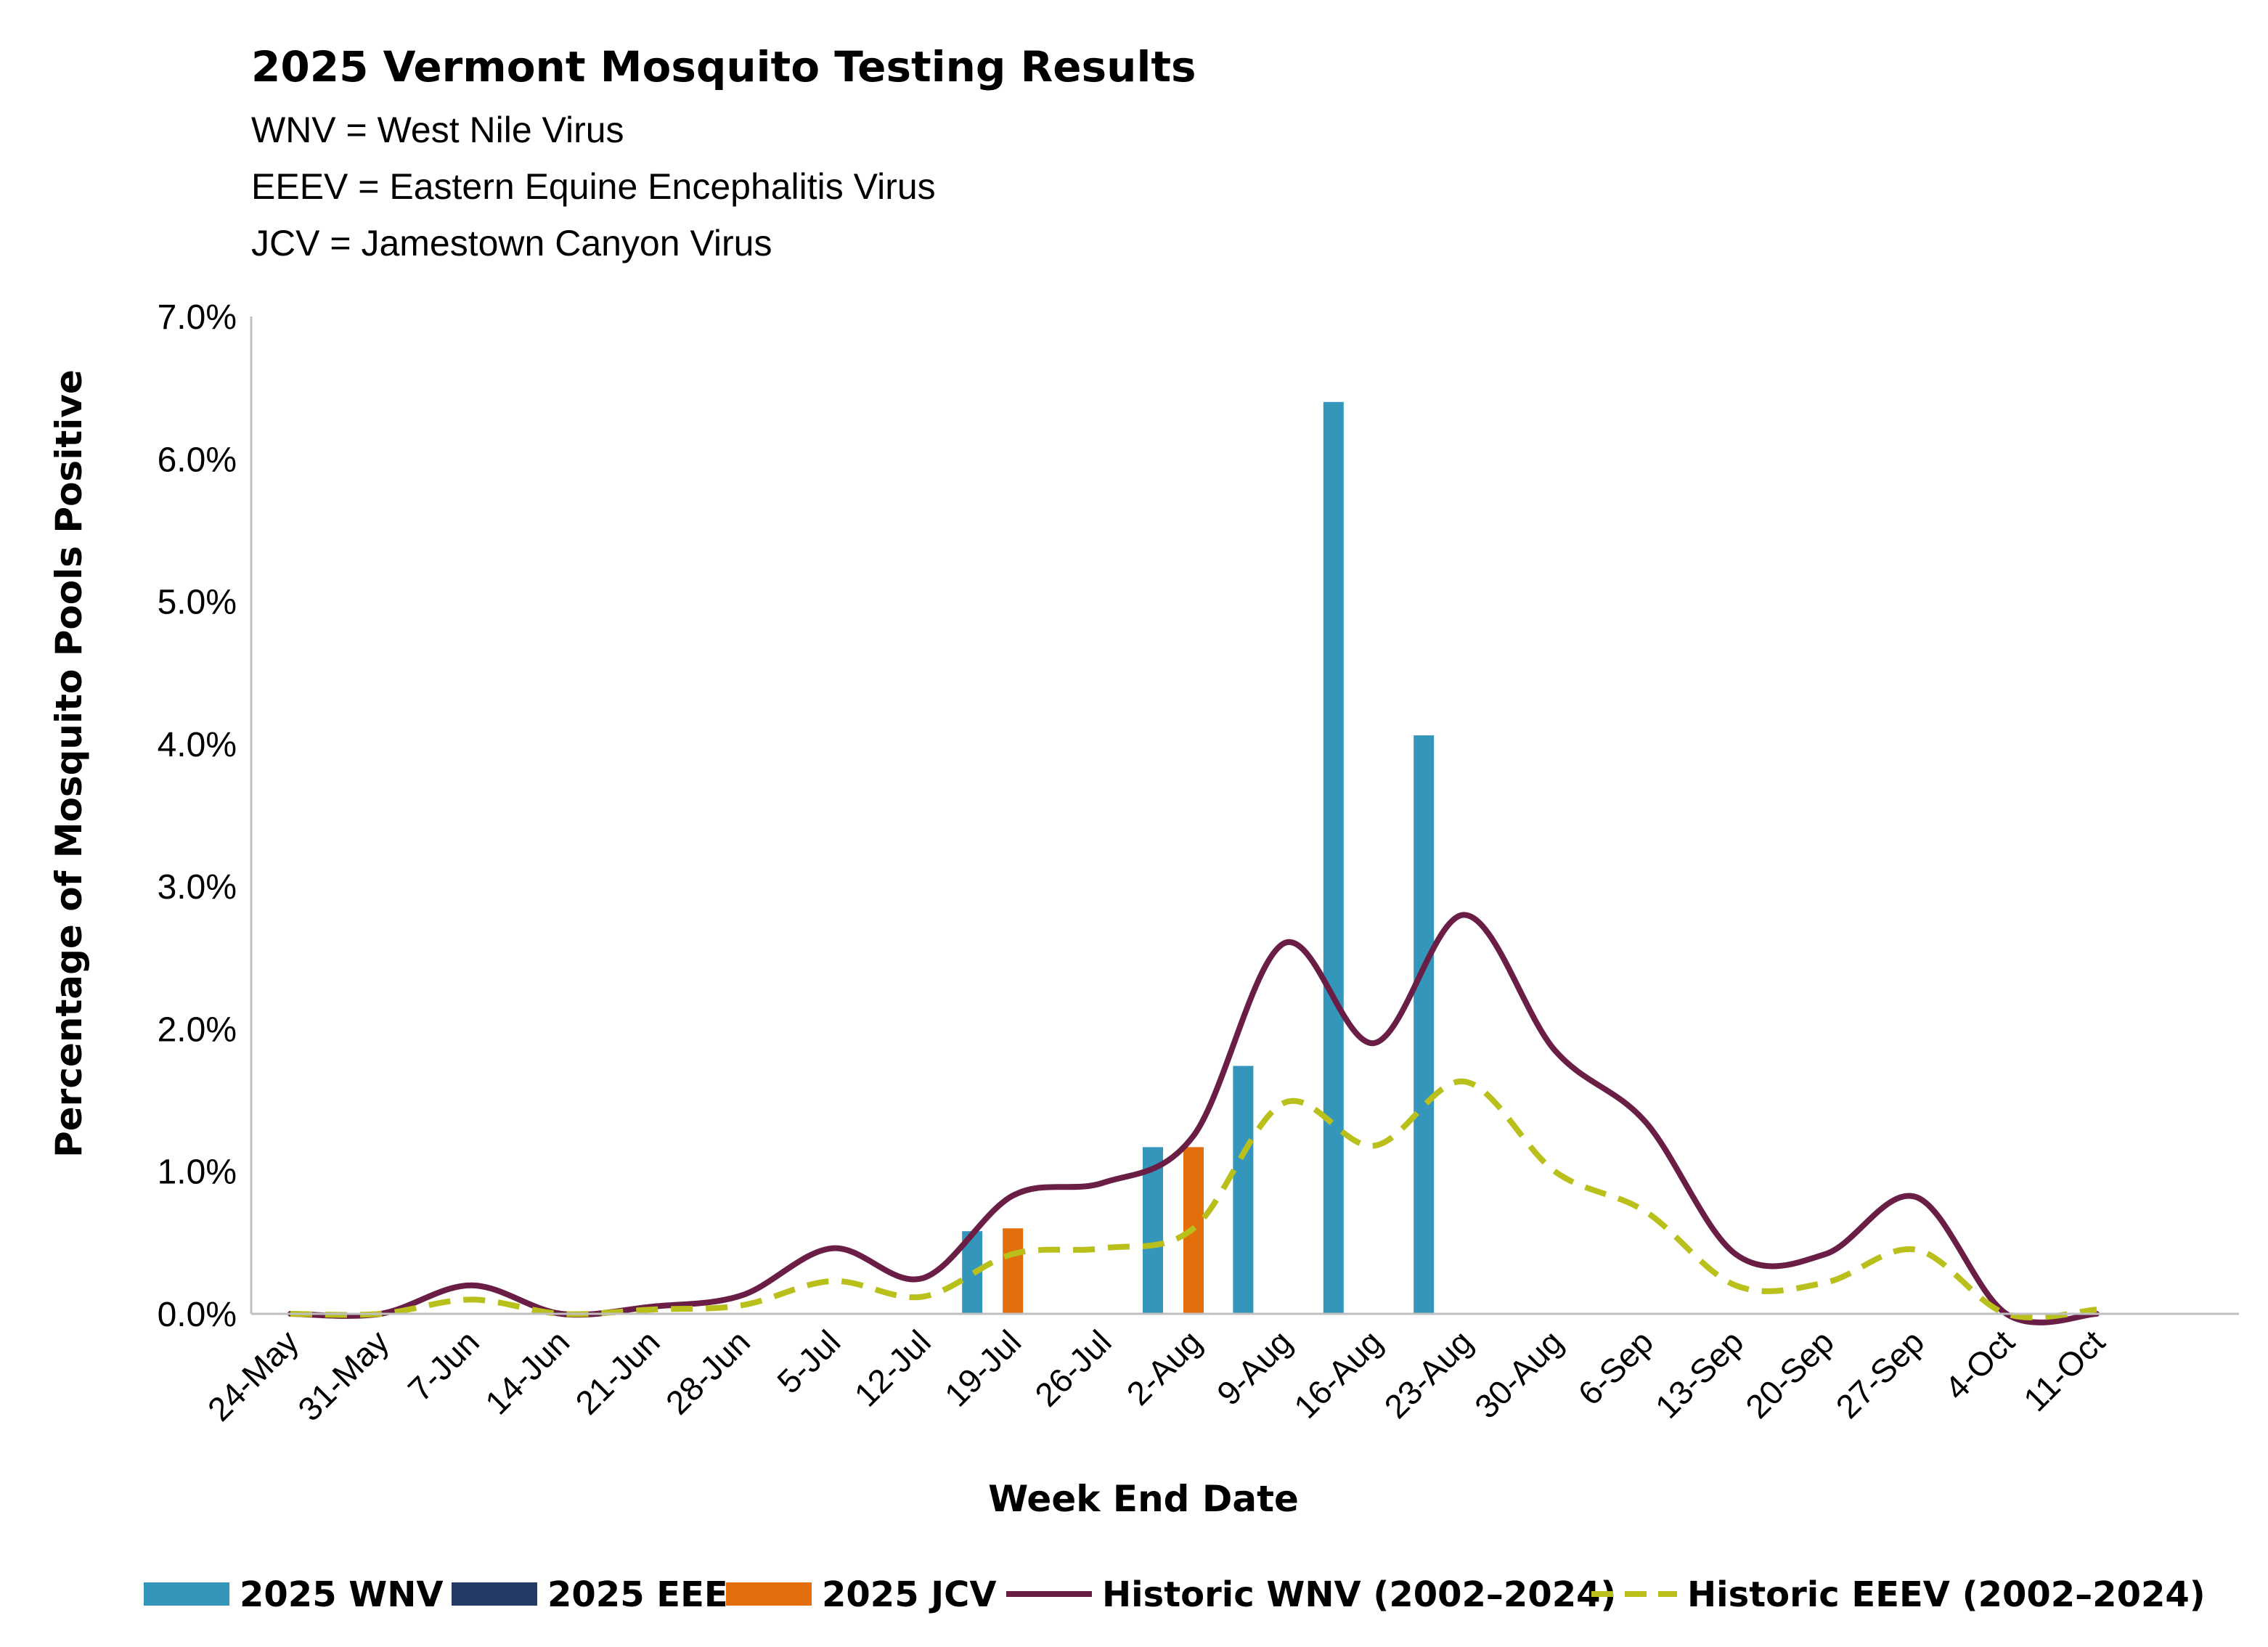 The image size is (2268, 1647). Describe the element at coordinates (198, 317) in the screenshot. I see `y-tick-label: 7.0%` at that location.